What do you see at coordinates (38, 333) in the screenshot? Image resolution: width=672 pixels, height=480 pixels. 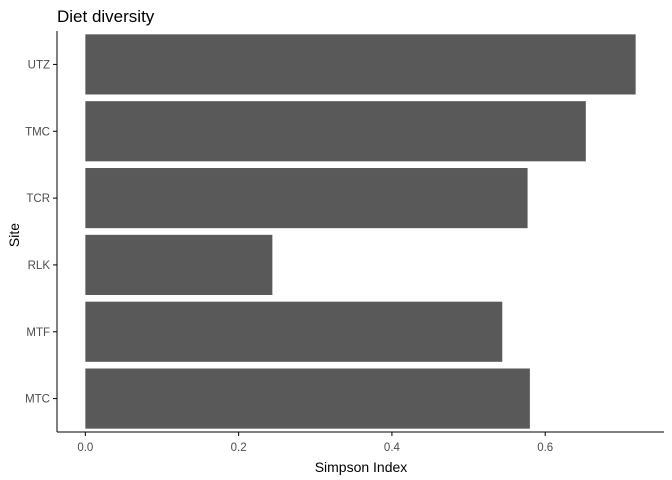 I see `y-tick-label: MTF` at bounding box center [38, 333].